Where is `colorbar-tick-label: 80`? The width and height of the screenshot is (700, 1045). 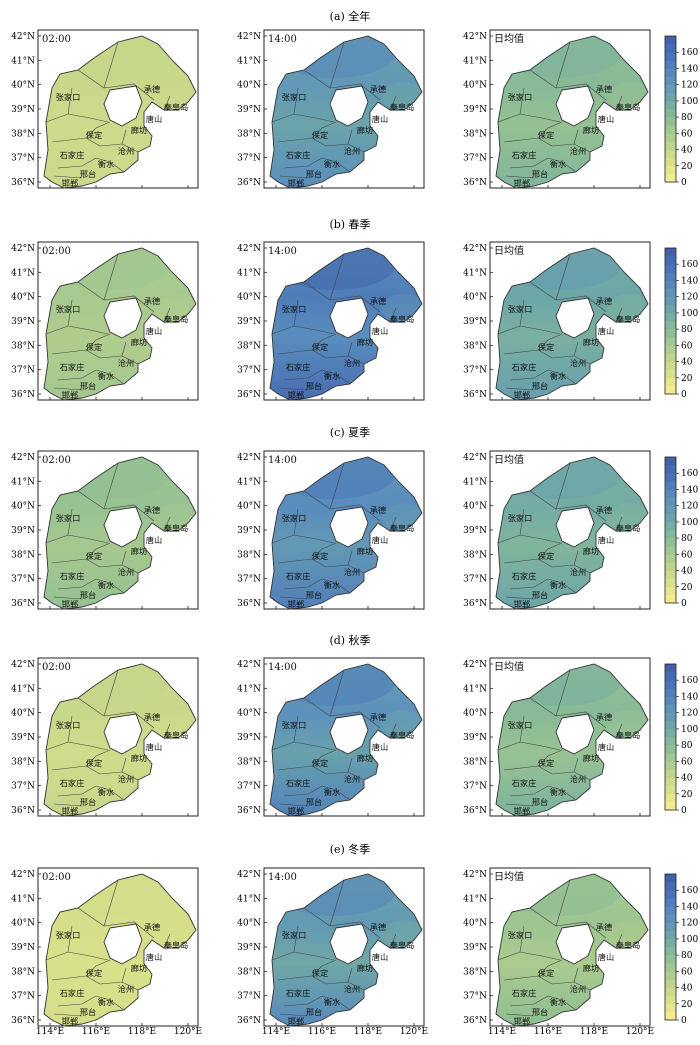
colorbar-tick-label: 80 is located at coordinates (687, 746).